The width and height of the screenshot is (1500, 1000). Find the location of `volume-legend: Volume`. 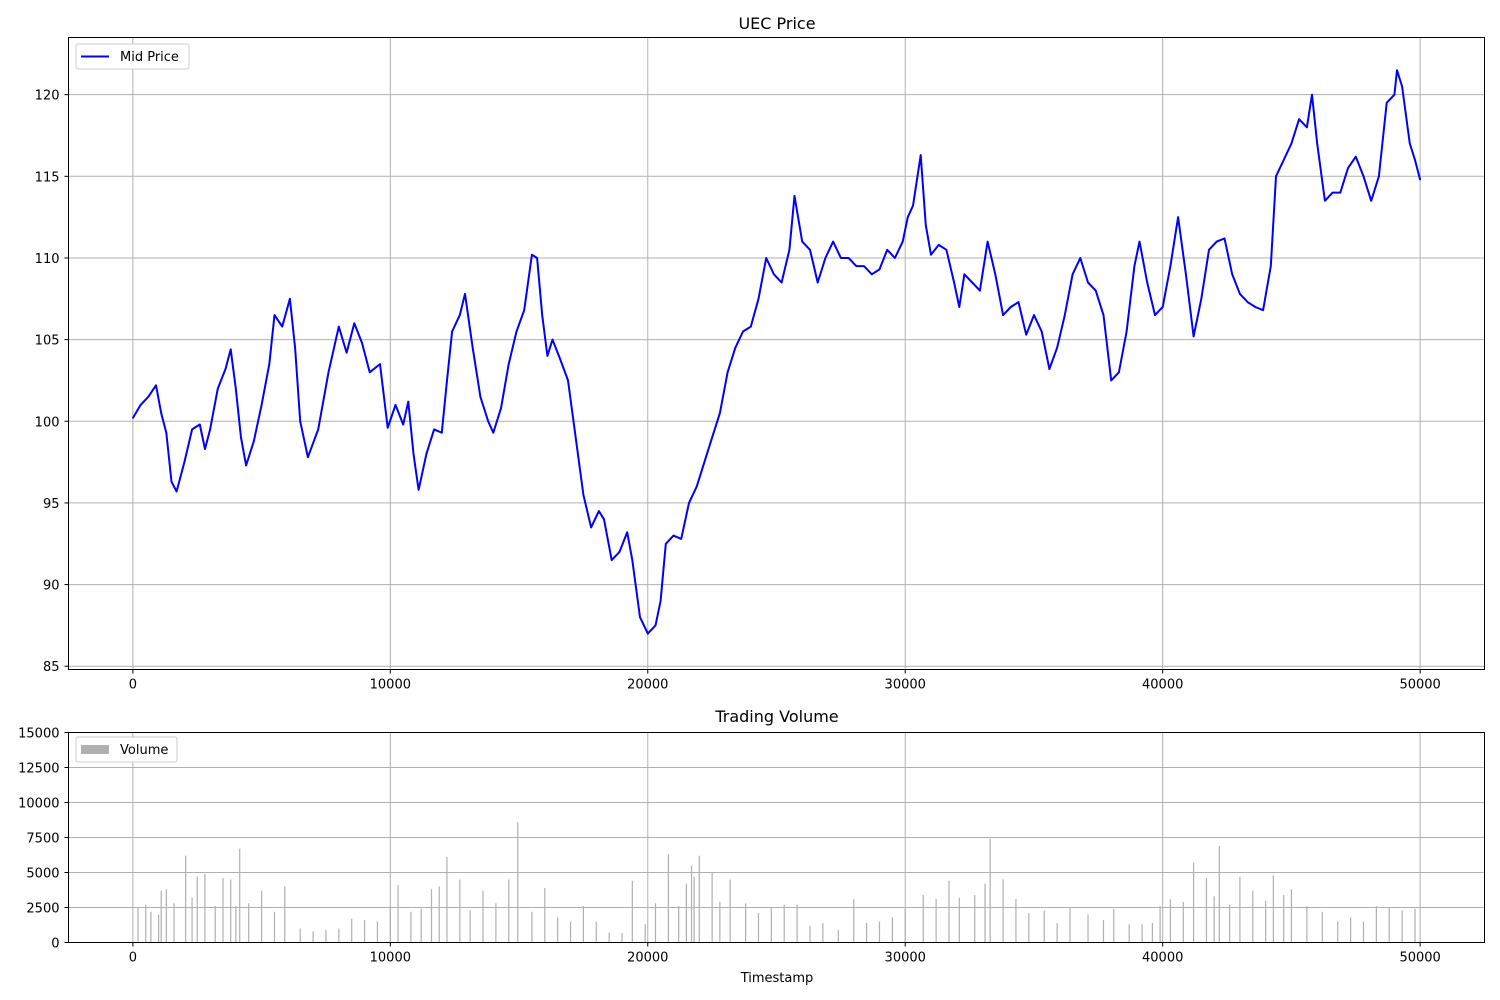

volume-legend: Volume is located at coordinates (126, 749).